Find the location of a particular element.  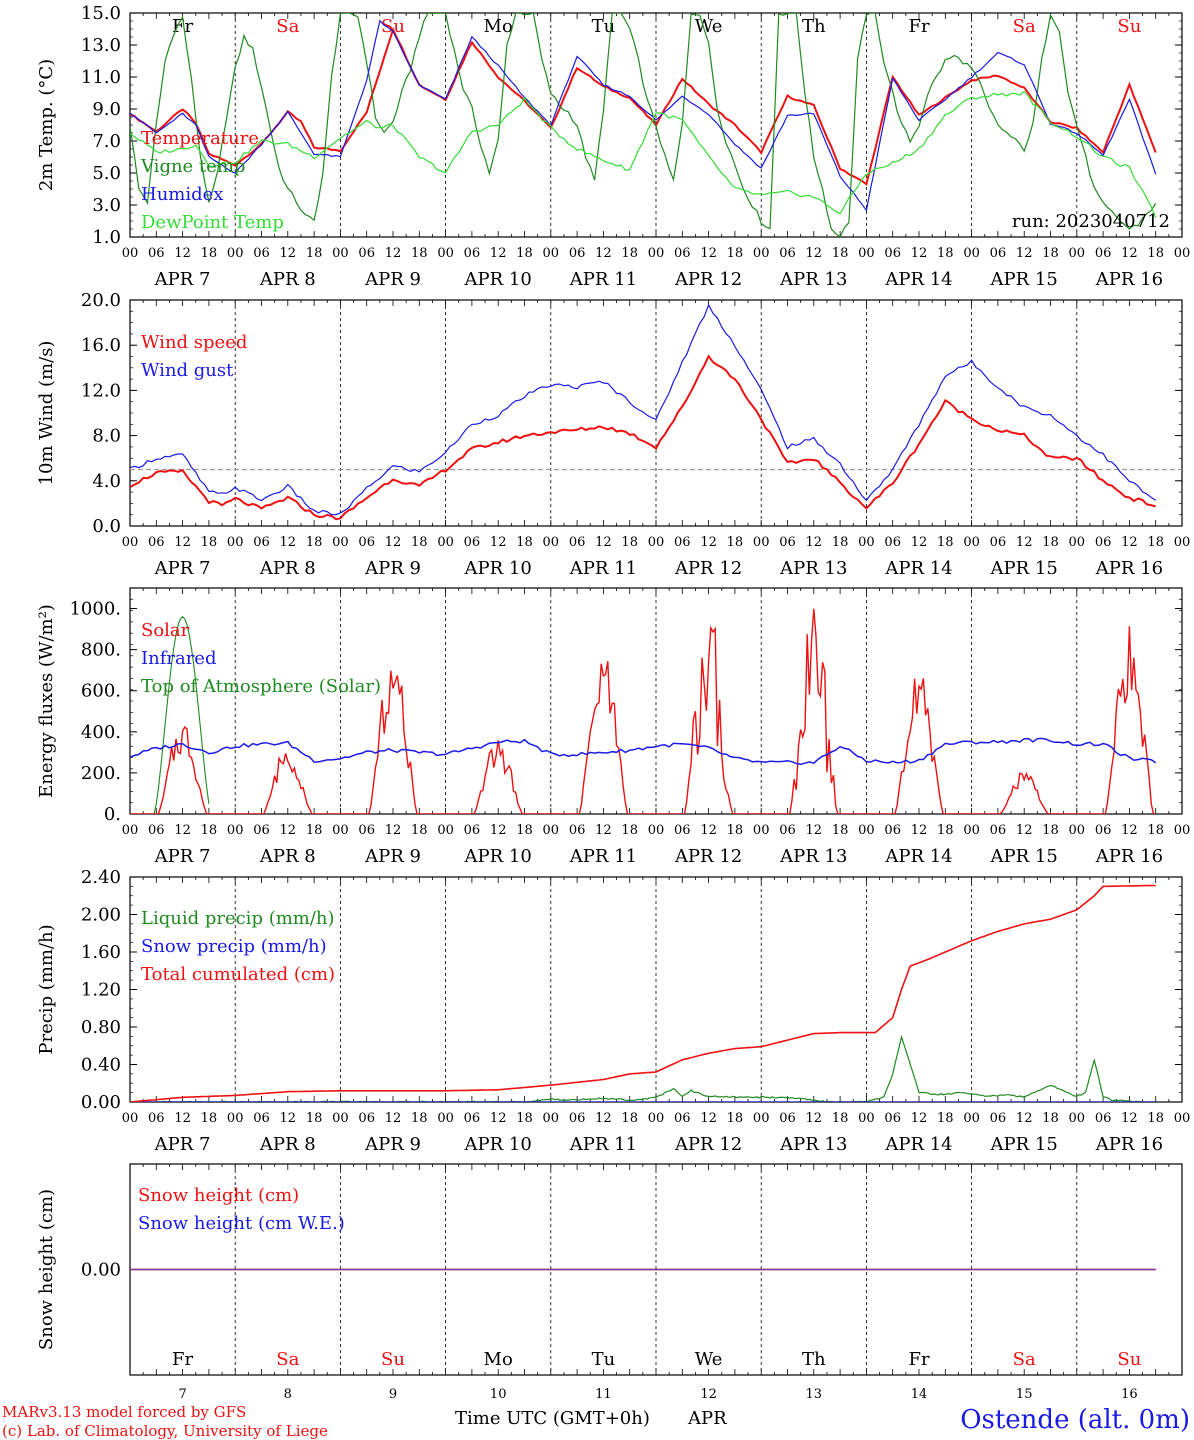

solar-line is located at coordinates (643, 711).